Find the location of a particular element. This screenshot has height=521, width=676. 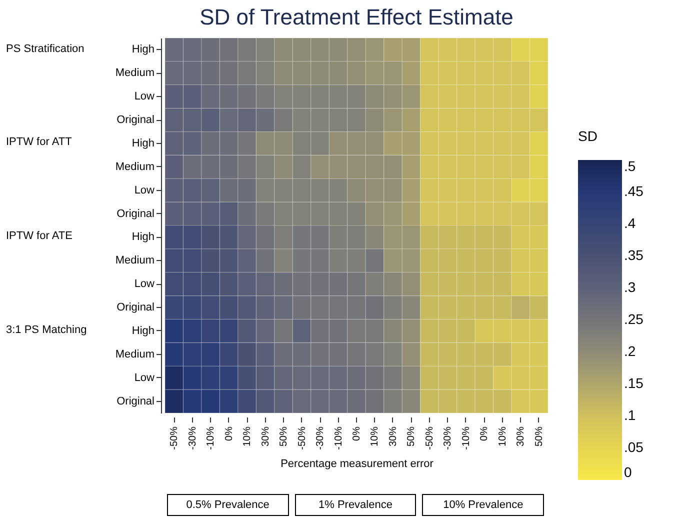

color-bar-label: .1 is located at coordinates (630, 415).